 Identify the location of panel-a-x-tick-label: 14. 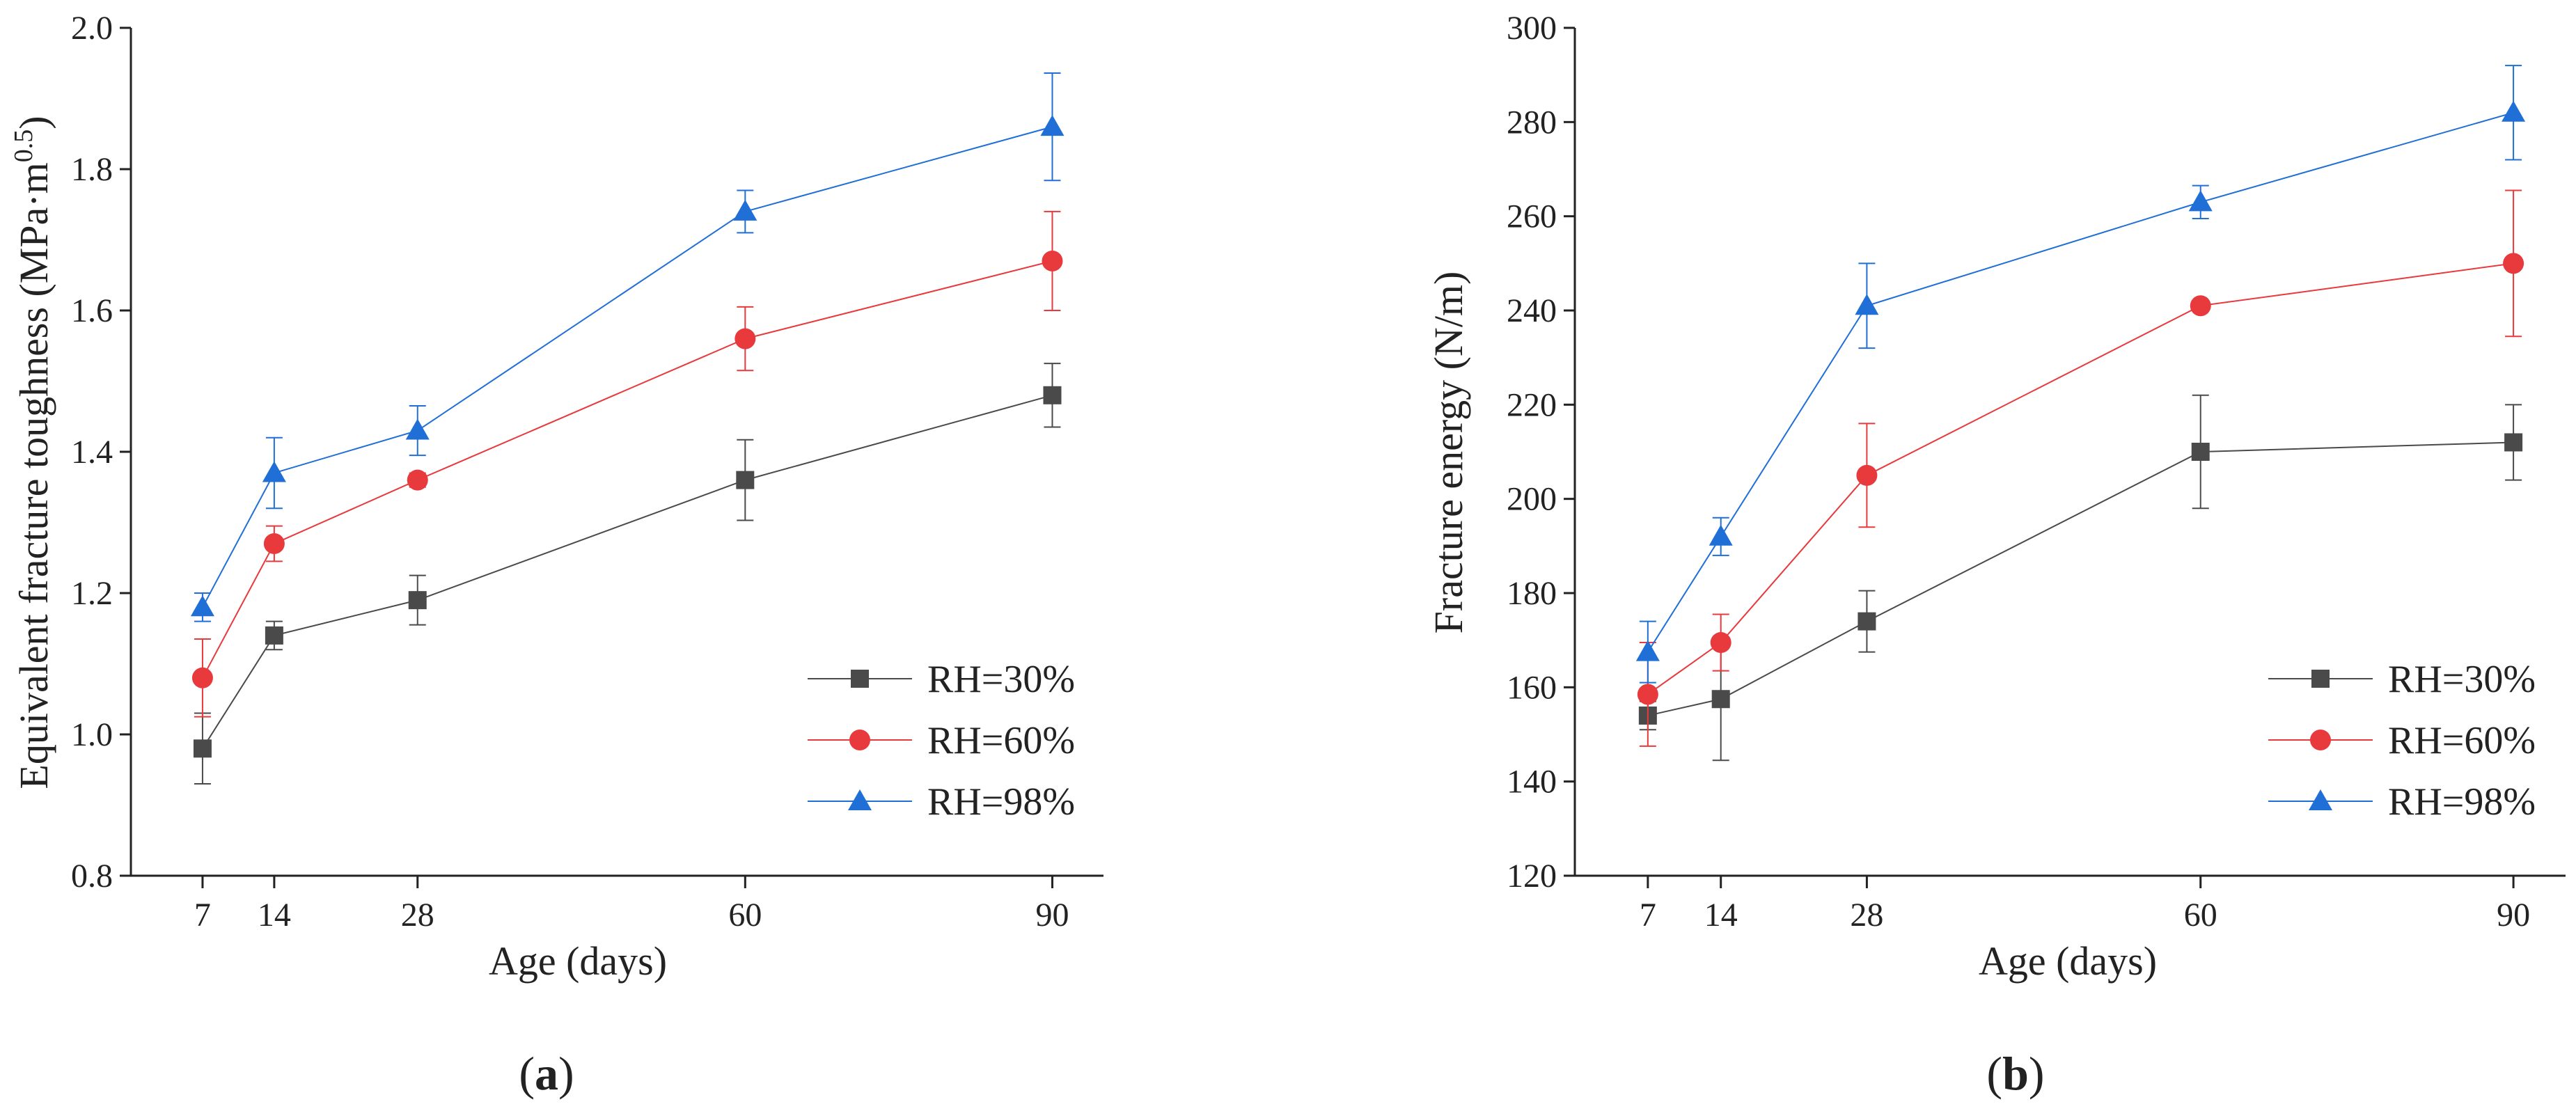
(274, 915).